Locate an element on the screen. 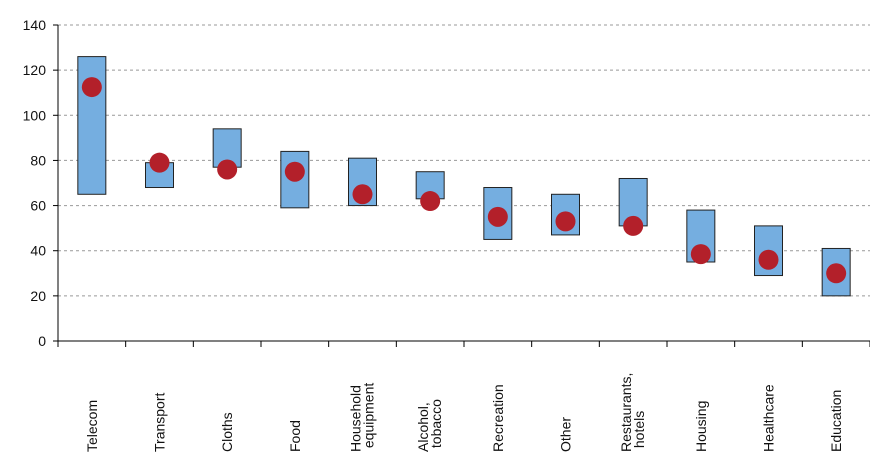 Image resolution: width=870 pixels, height=456 pixels. x-tick-label: Telecom is located at coordinates (92, 426).